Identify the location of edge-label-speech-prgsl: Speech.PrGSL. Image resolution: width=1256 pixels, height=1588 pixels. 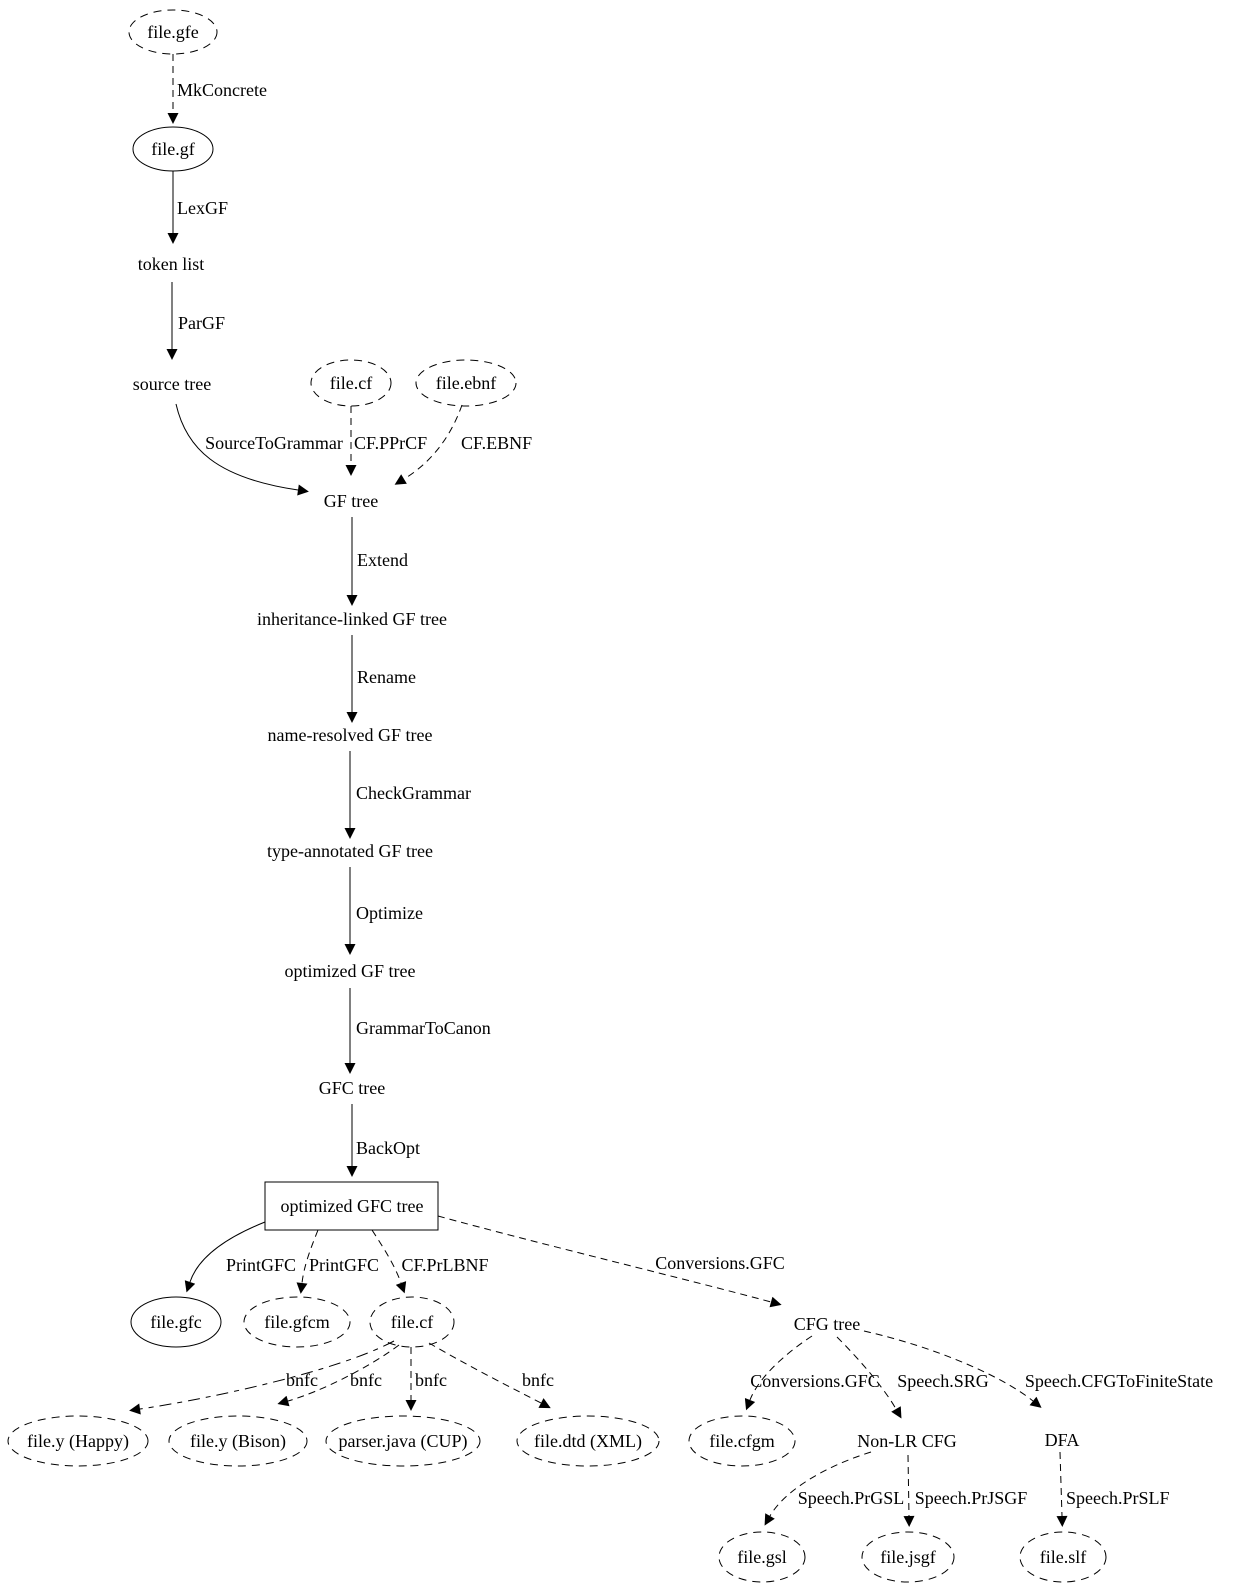
(851, 1498).